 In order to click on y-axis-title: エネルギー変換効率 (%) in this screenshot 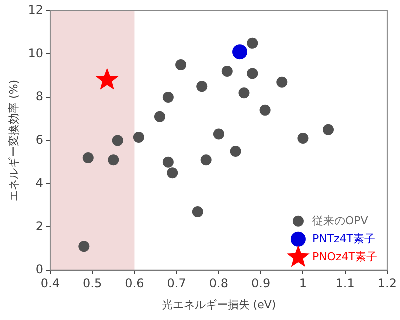, I will do `click(13, 141)`.